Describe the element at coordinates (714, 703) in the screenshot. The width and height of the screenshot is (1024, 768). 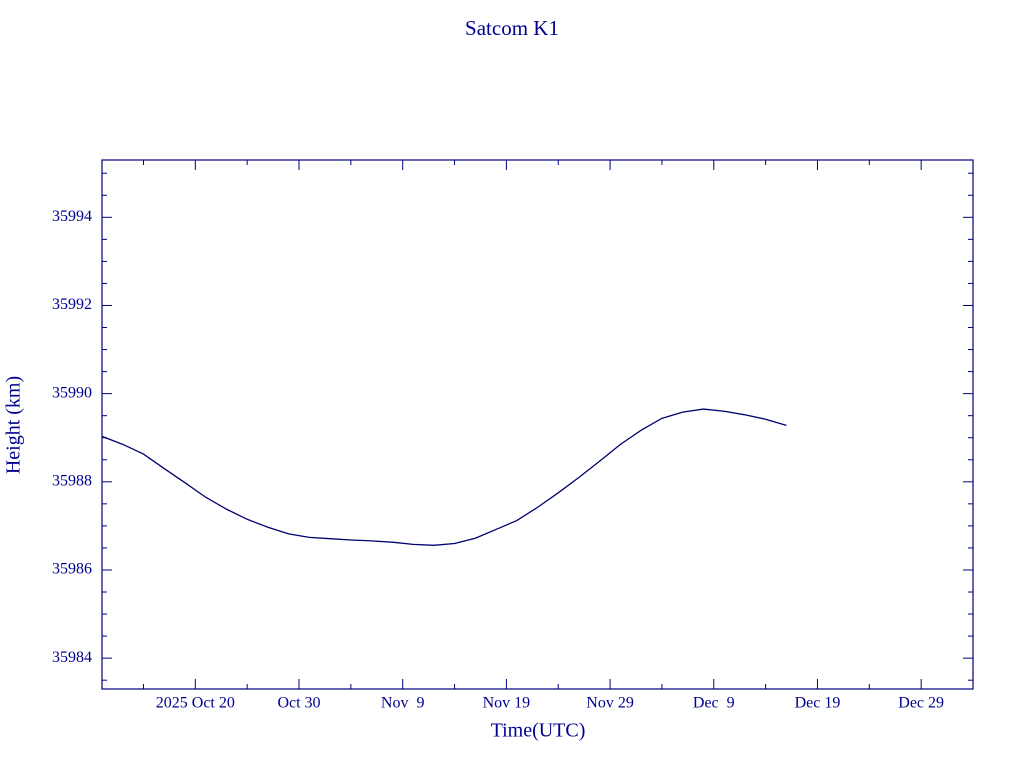
I see `x-tick-label: Dec 9` at that location.